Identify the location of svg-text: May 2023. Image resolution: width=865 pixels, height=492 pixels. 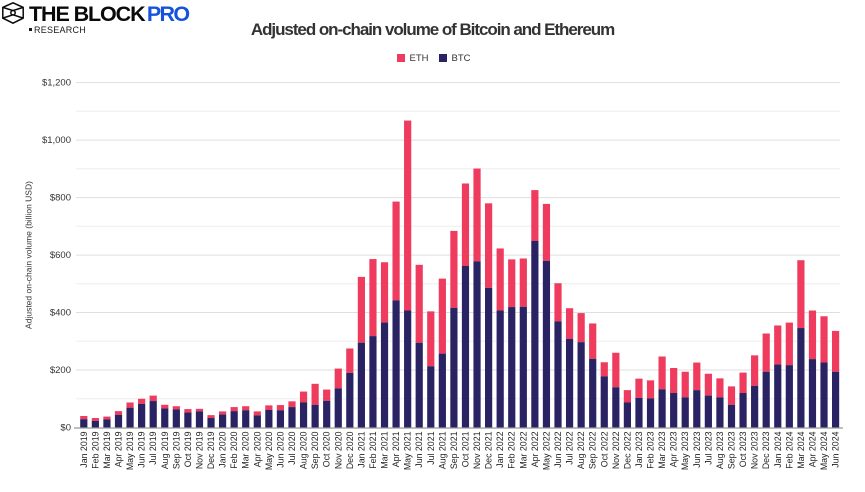
(685, 450).